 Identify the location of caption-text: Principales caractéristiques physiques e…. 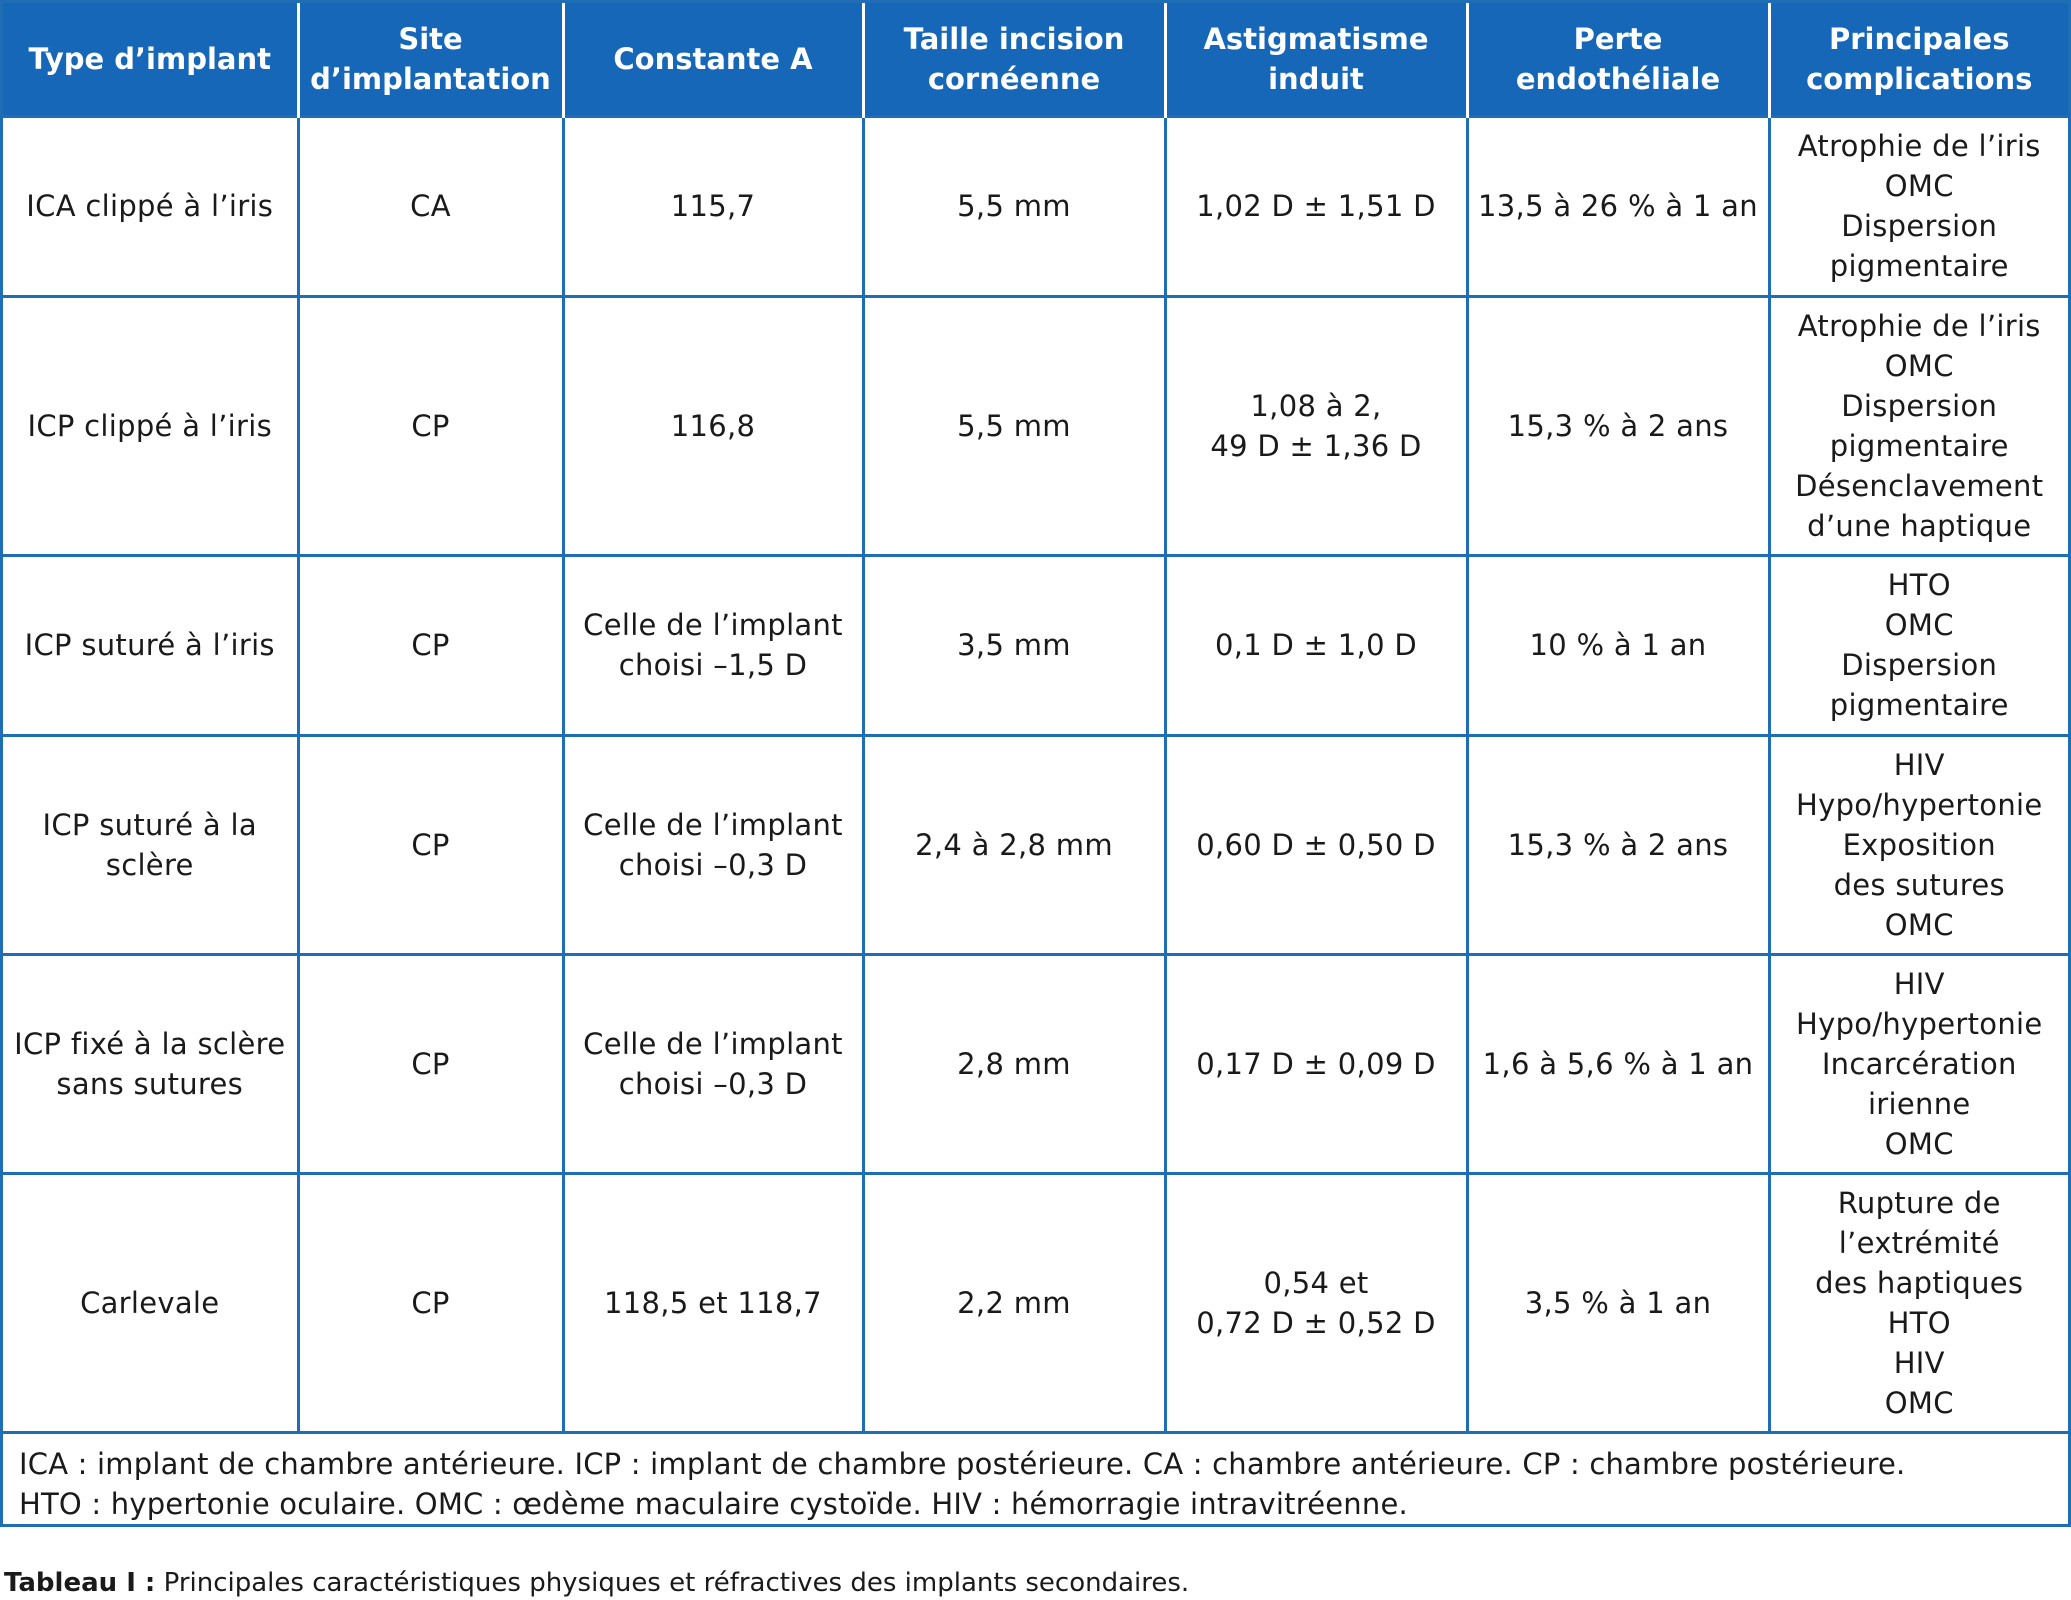
(672, 1583).